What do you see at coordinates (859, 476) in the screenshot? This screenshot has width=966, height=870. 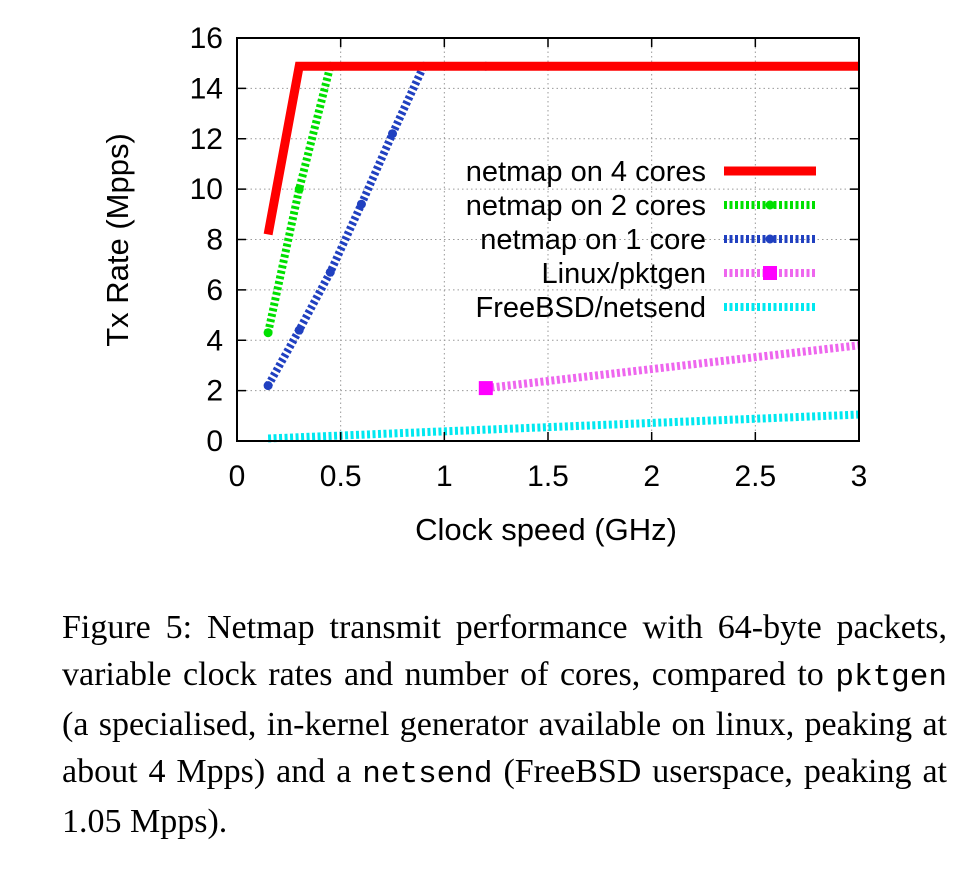 I see `x-tick-label: 3` at bounding box center [859, 476].